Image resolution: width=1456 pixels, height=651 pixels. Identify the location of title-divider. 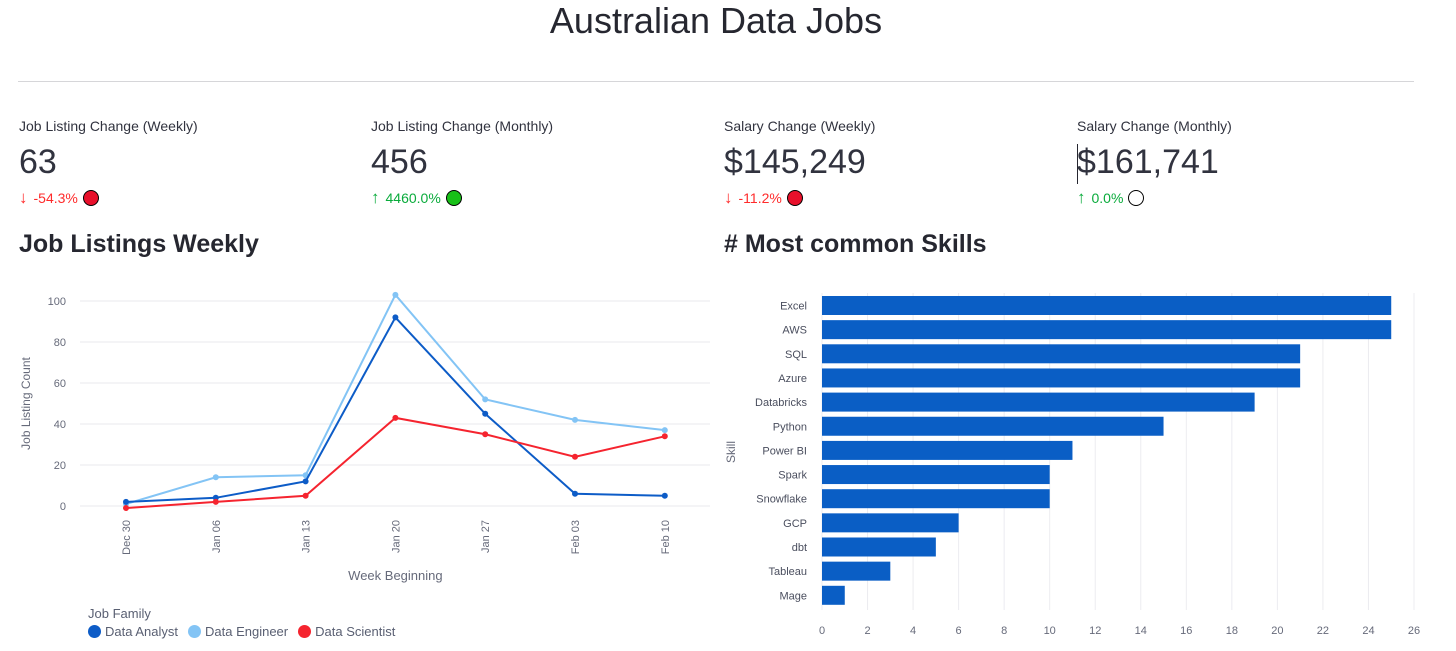
(716, 81).